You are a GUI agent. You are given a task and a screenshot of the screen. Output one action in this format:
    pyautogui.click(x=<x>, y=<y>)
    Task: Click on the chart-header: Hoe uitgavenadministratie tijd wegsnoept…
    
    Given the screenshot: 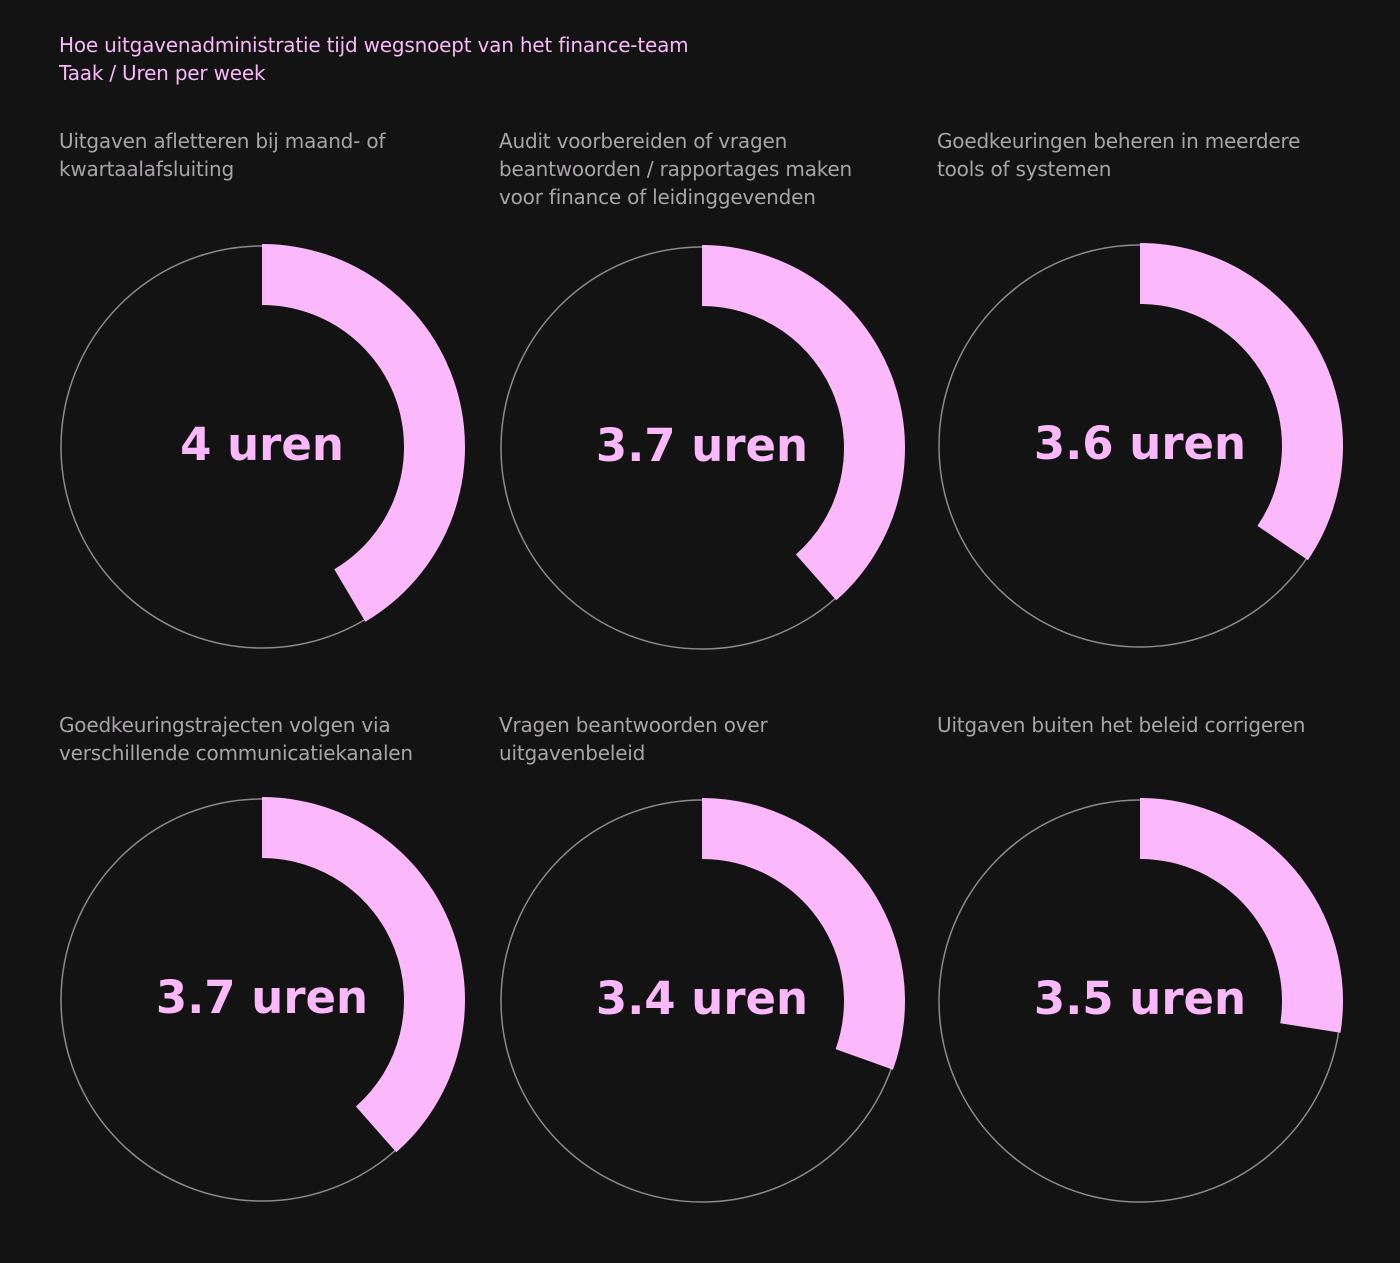 What is the action you would take?
    pyautogui.click(x=374, y=59)
    